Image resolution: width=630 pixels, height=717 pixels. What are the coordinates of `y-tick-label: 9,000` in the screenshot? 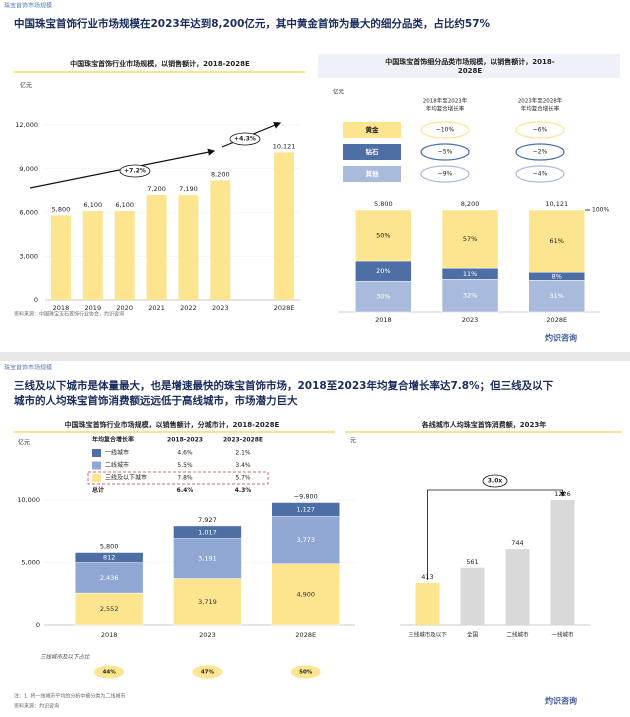 It's located at (28, 169).